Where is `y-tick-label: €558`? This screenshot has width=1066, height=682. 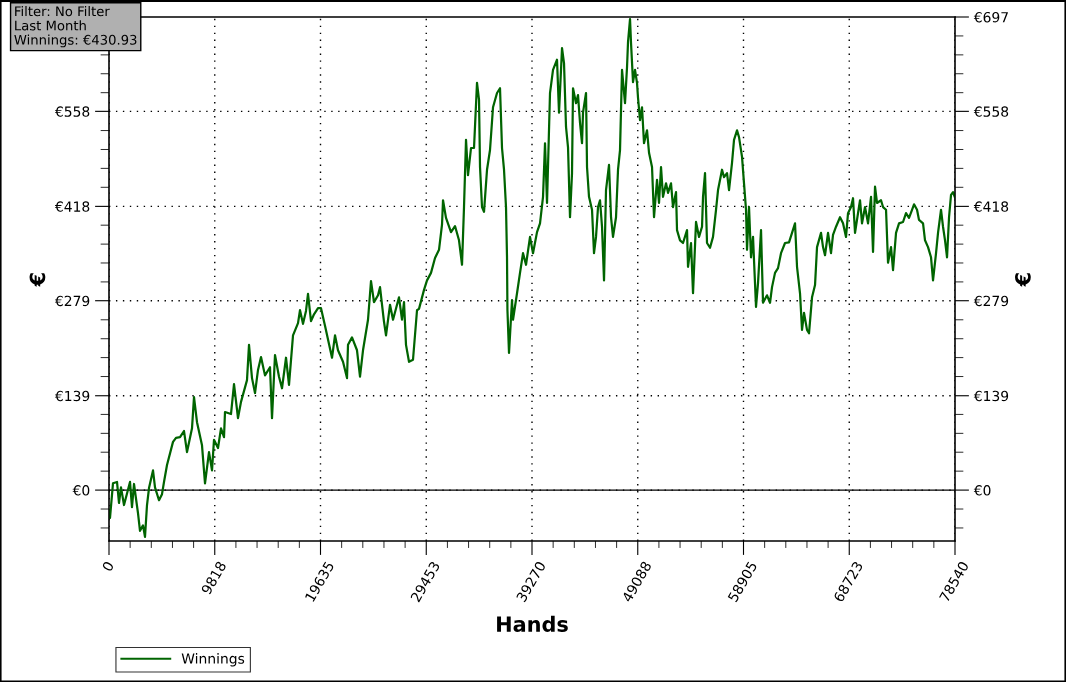 y-tick-label: €558 is located at coordinates (72, 111).